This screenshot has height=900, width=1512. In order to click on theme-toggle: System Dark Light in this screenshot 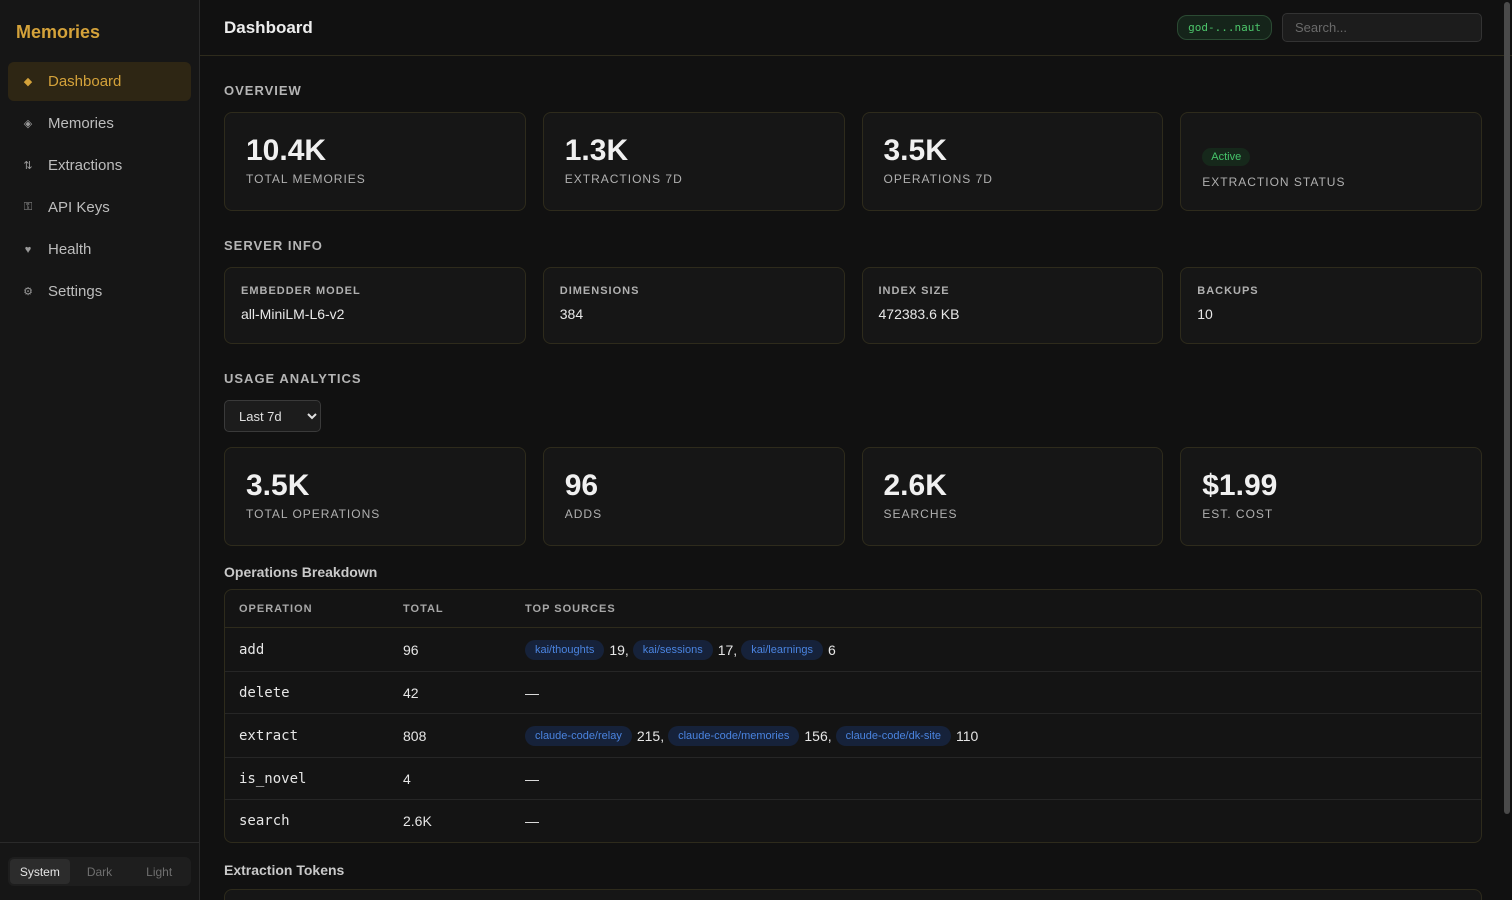, I will do `click(99, 871)`.